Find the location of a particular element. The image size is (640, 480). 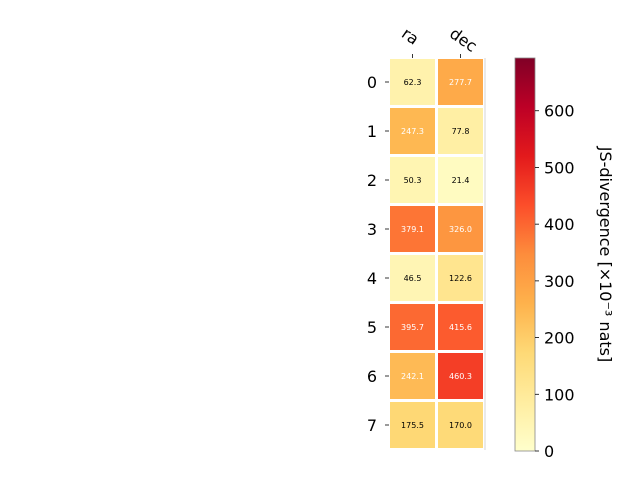

cell-value-label: 242.1 is located at coordinates (412, 376).